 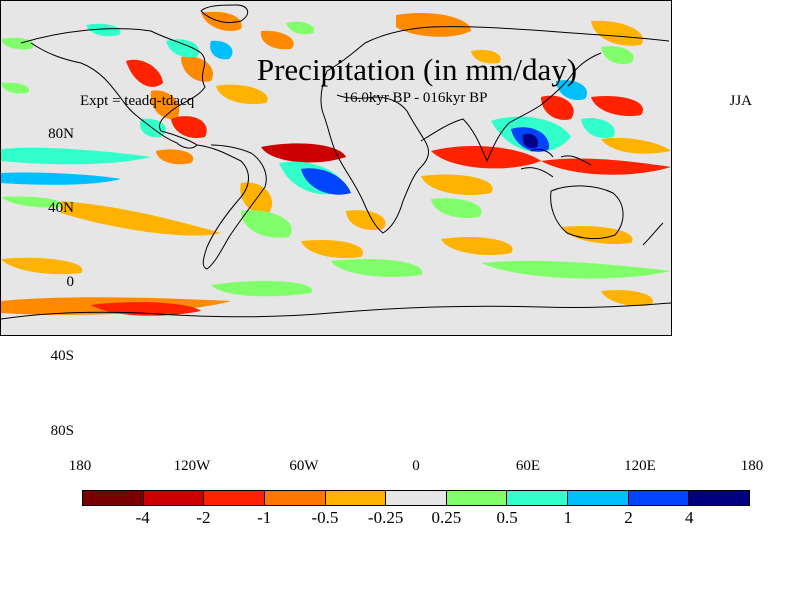 I want to click on colorbar-label: 1, so click(x=568, y=517).